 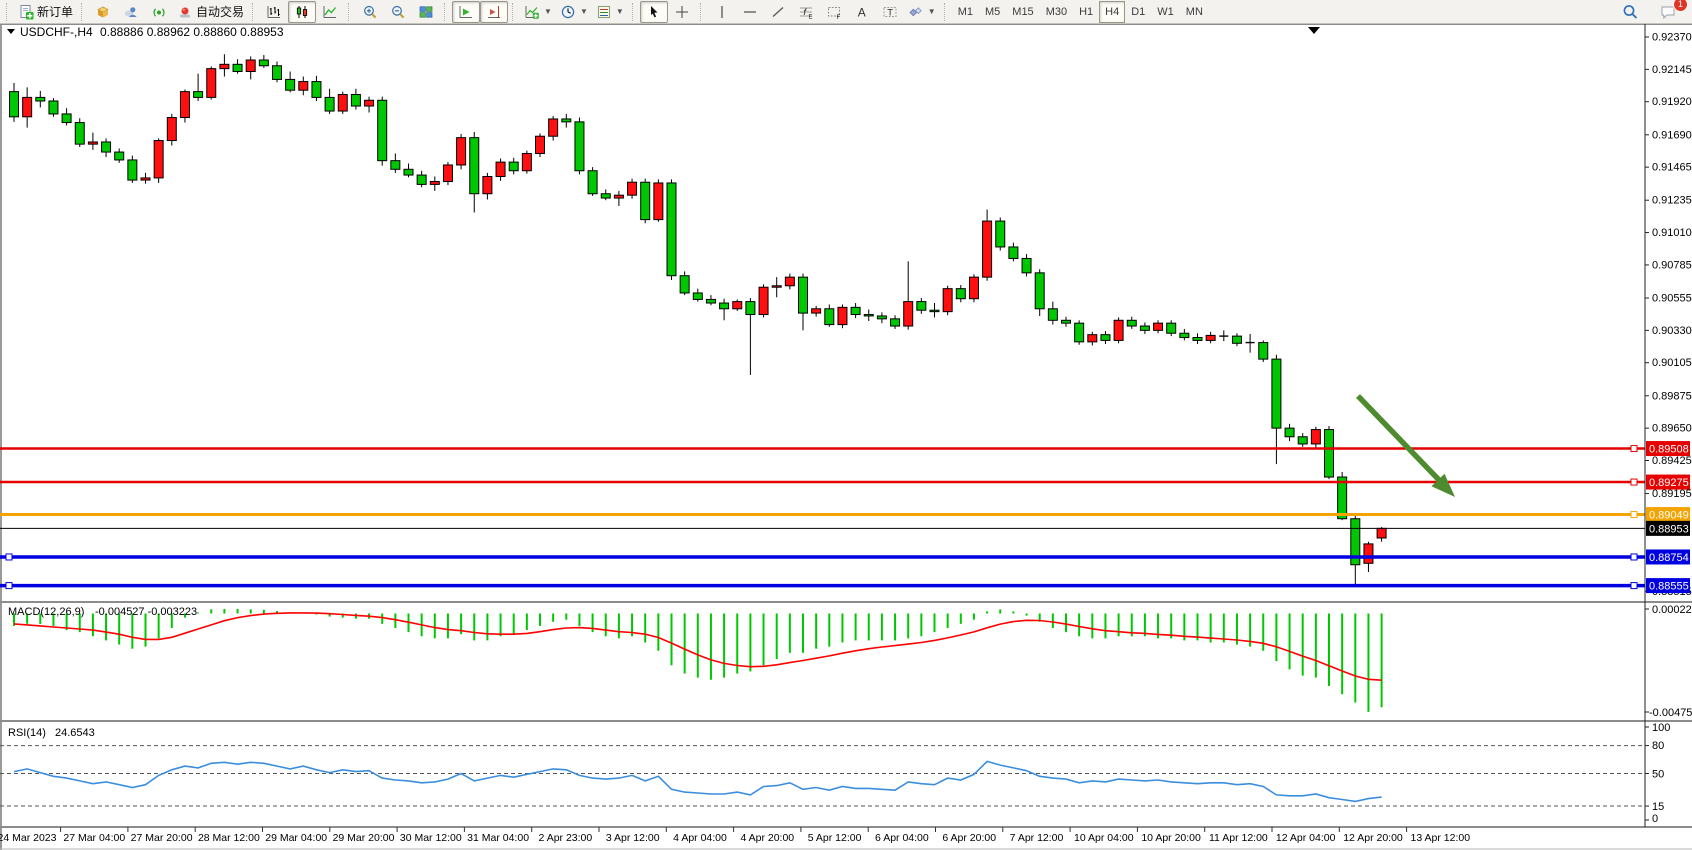 I want to click on price-level-plate, so click(x=1668, y=586).